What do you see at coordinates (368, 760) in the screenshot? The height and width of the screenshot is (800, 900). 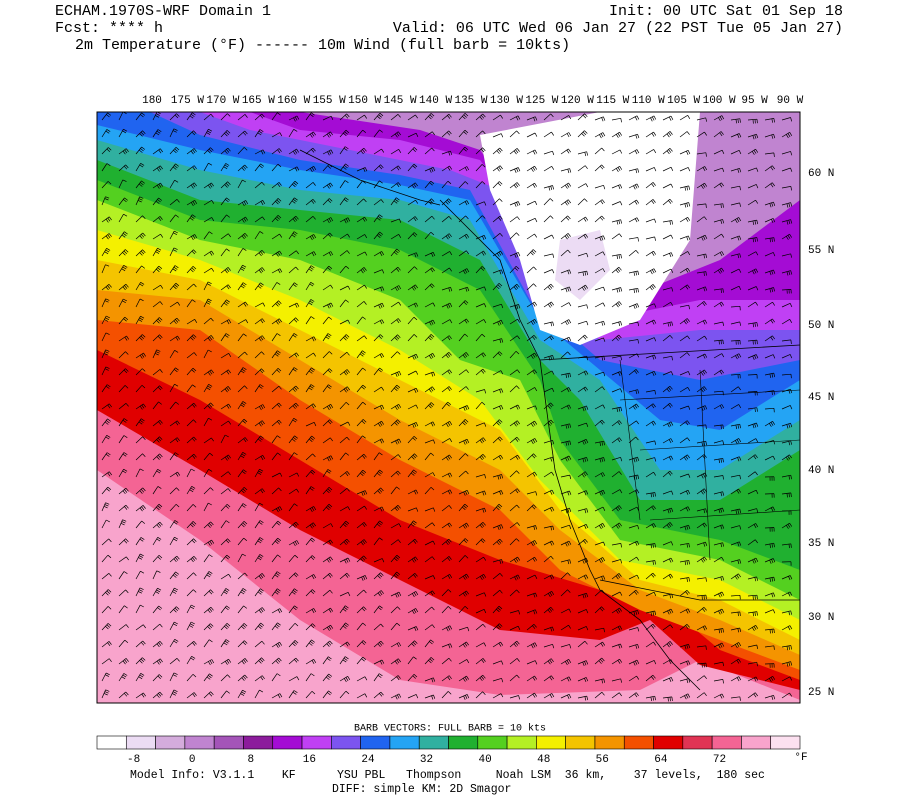 I see `colorbar-label: 24` at bounding box center [368, 760].